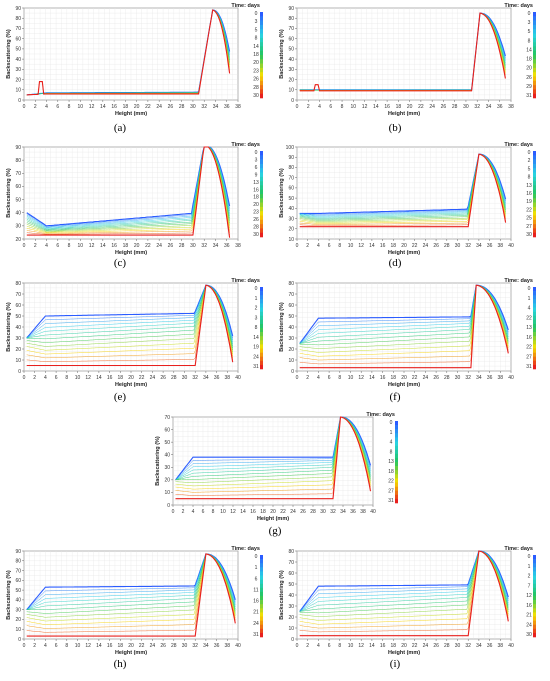 This screenshot has height=681, width=550. What do you see at coordinates (18, 571) in the screenshot?
I see `y-tick-label: 70` at bounding box center [18, 571].